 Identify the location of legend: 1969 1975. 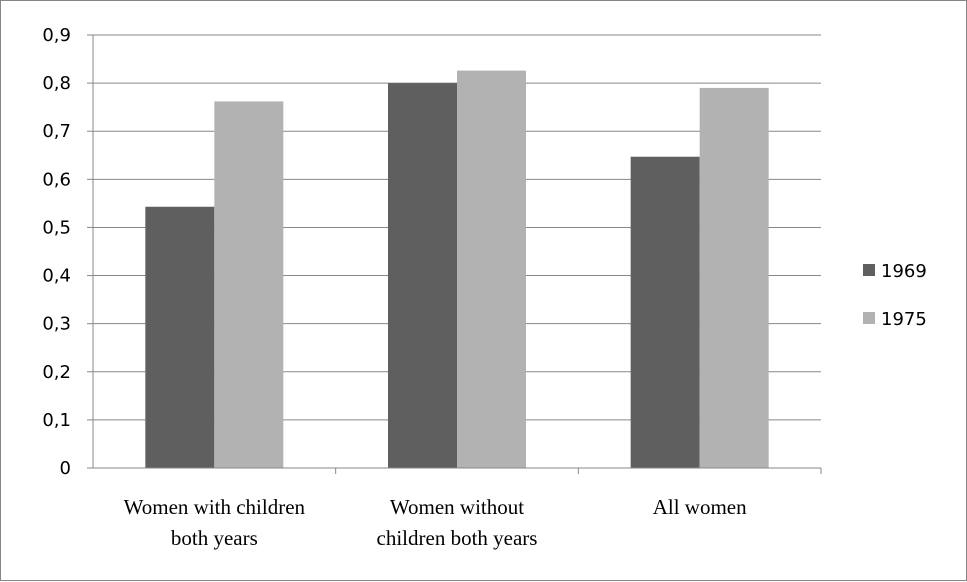
(895, 295).